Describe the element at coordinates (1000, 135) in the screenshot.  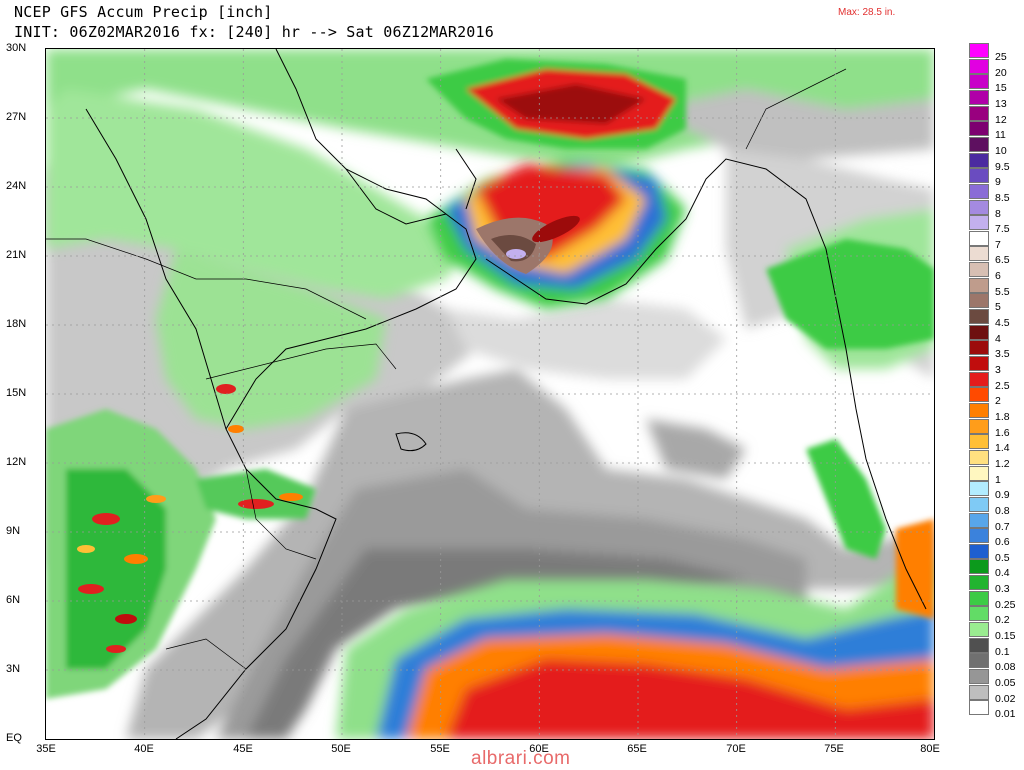
I see `colorbar-label: 11` at that location.